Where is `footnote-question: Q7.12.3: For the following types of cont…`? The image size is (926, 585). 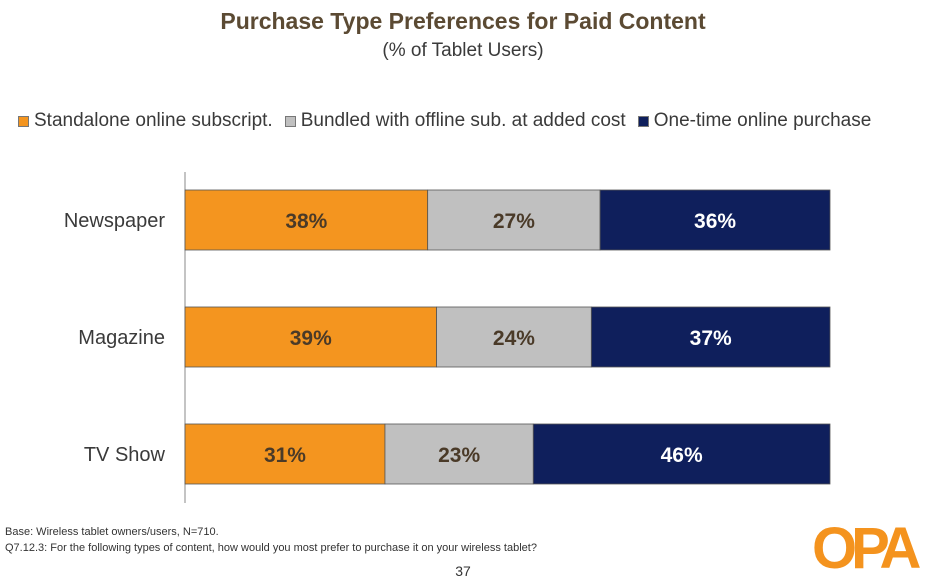 footnote-question: Q7.12.3: For the following types of cont… is located at coordinates (271, 548).